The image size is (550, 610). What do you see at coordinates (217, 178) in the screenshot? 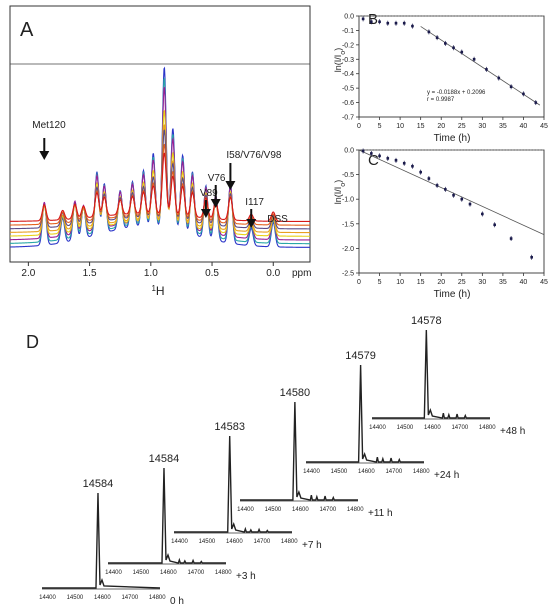
I see `peak-annotation-label: V76` at bounding box center [217, 178].